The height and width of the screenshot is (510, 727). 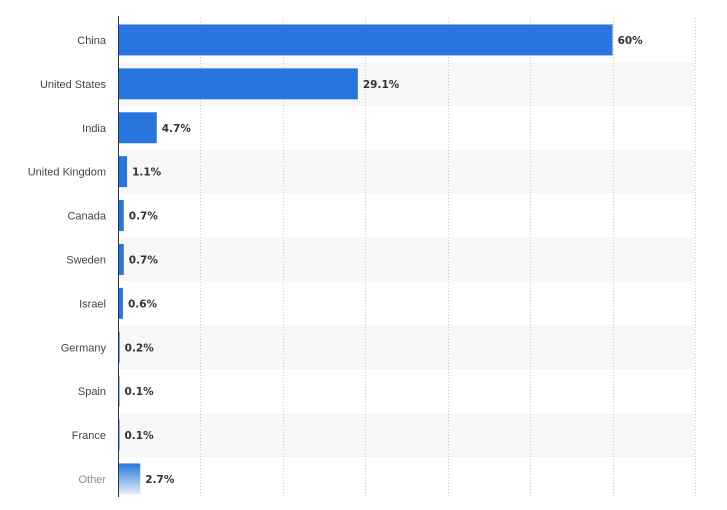 What do you see at coordinates (123, 172) in the screenshot?
I see `bar-united-kingdom` at bounding box center [123, 172].